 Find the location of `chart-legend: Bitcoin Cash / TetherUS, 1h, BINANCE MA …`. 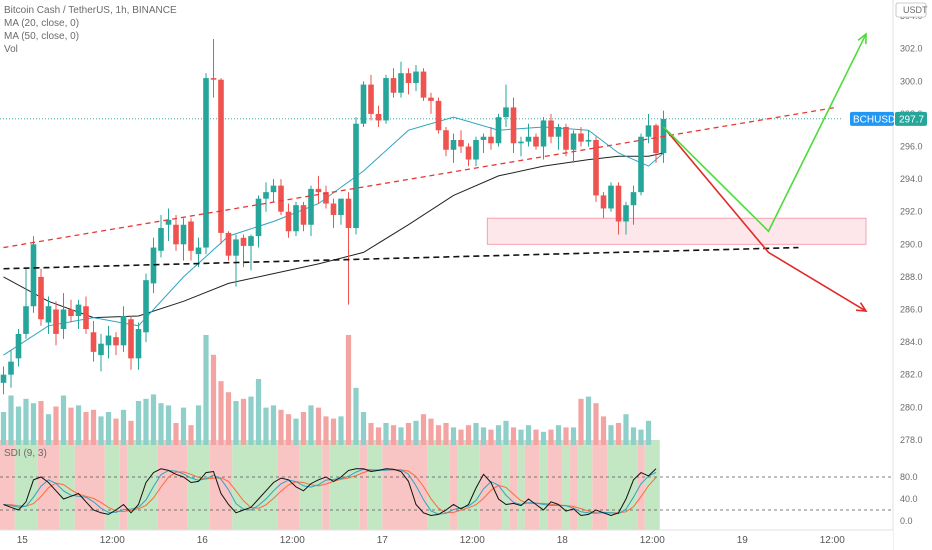

chart-legend: Bitcoin Cash / TetherUS, 1h, BINANCE MA … is located at coordinates (90, 30).